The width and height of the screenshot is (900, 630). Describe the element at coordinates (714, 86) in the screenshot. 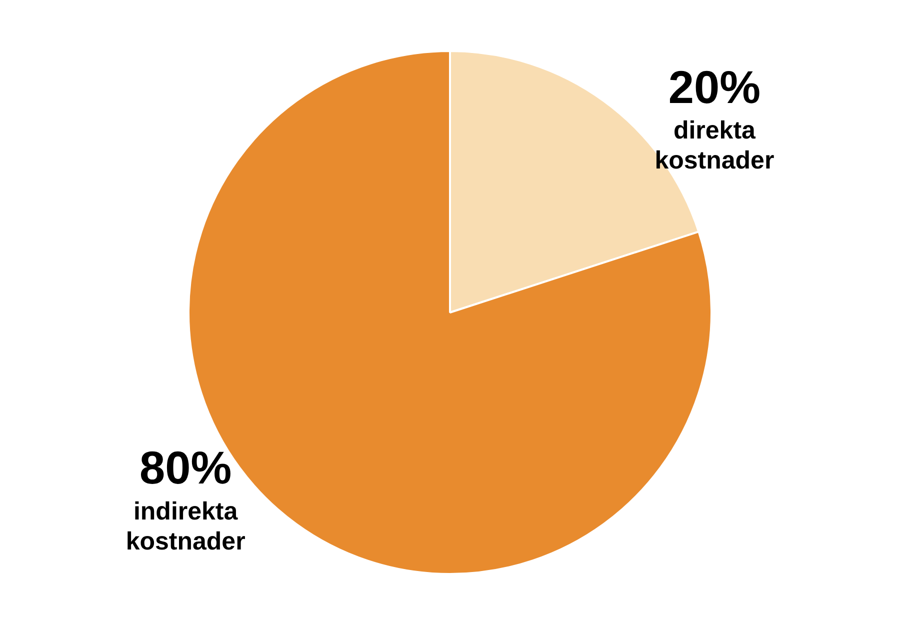

I see `data-label: 20%` at that location.